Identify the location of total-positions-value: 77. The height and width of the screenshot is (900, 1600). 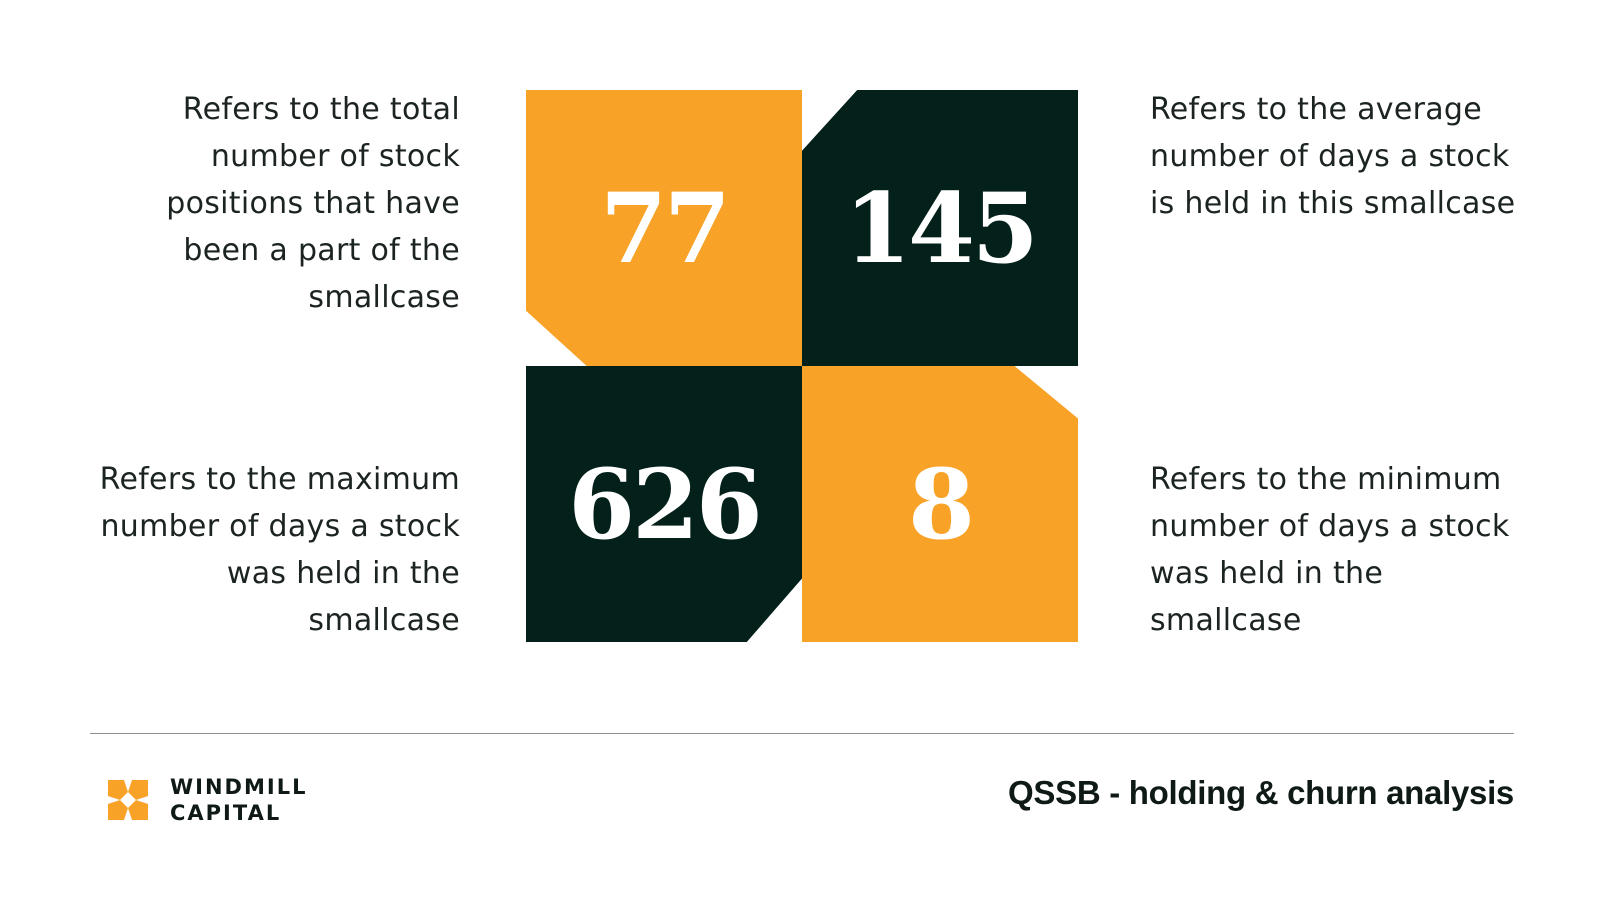
(665, 228).